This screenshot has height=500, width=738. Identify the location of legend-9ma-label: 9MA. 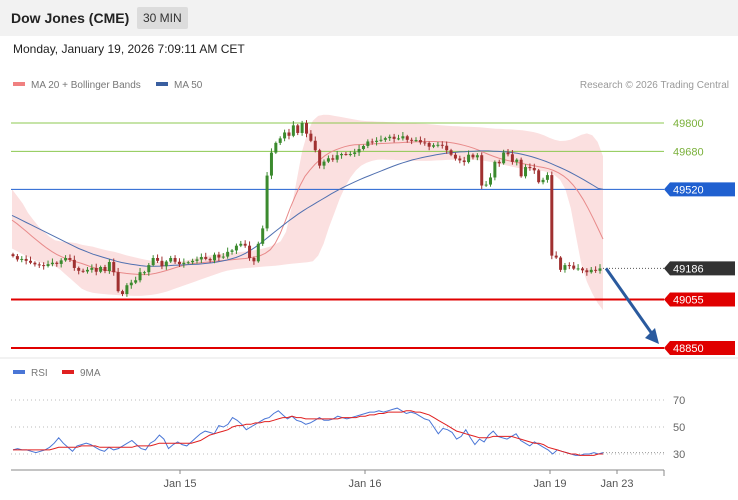
(90, 373).